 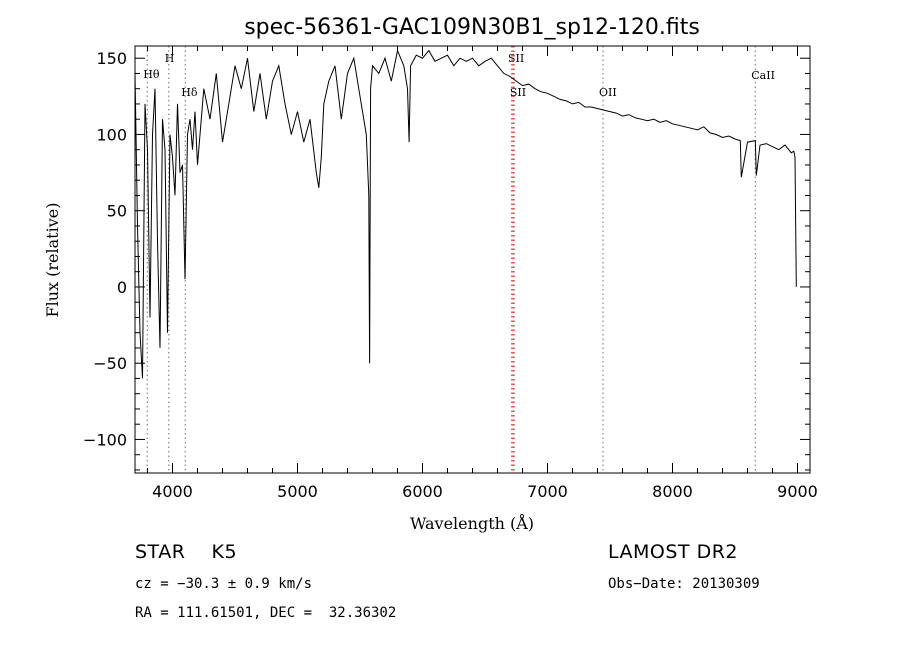 I want to click on y-tick-label: 50, so click(x=117, y=211).